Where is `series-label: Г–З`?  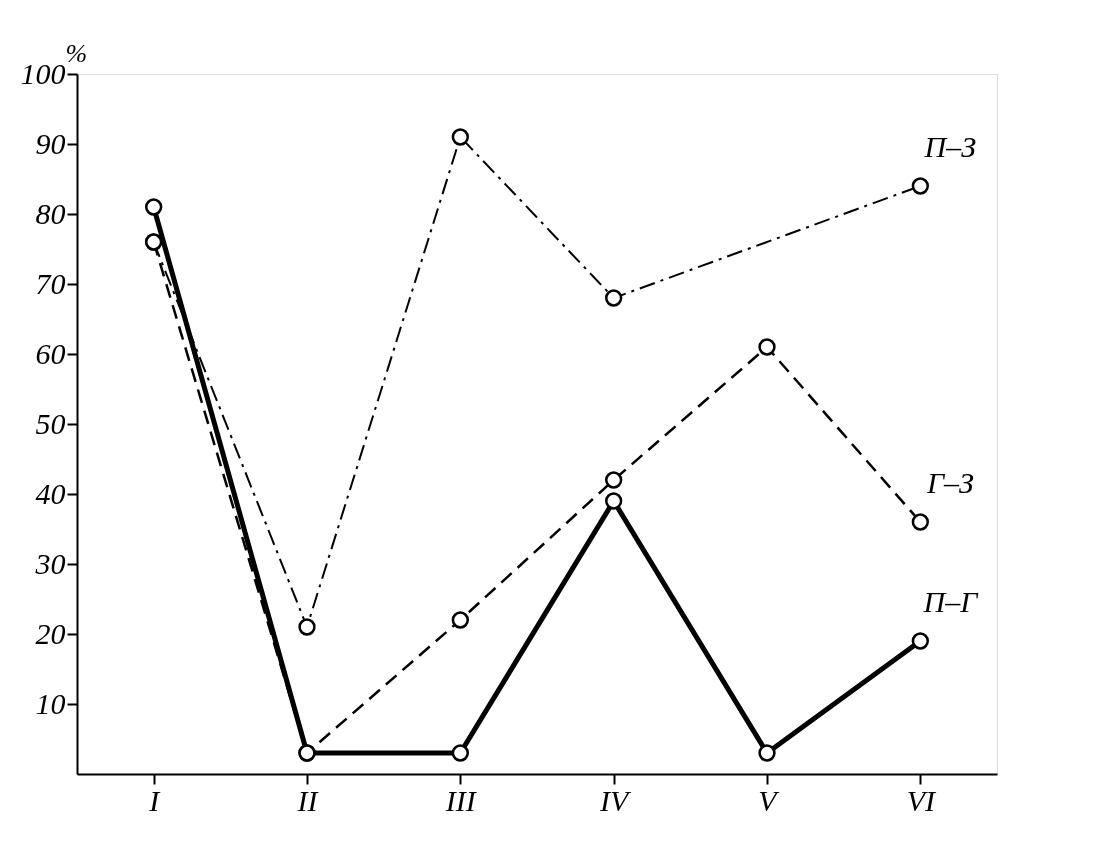
series-label: Г–З is located at coordinates (949, 482).